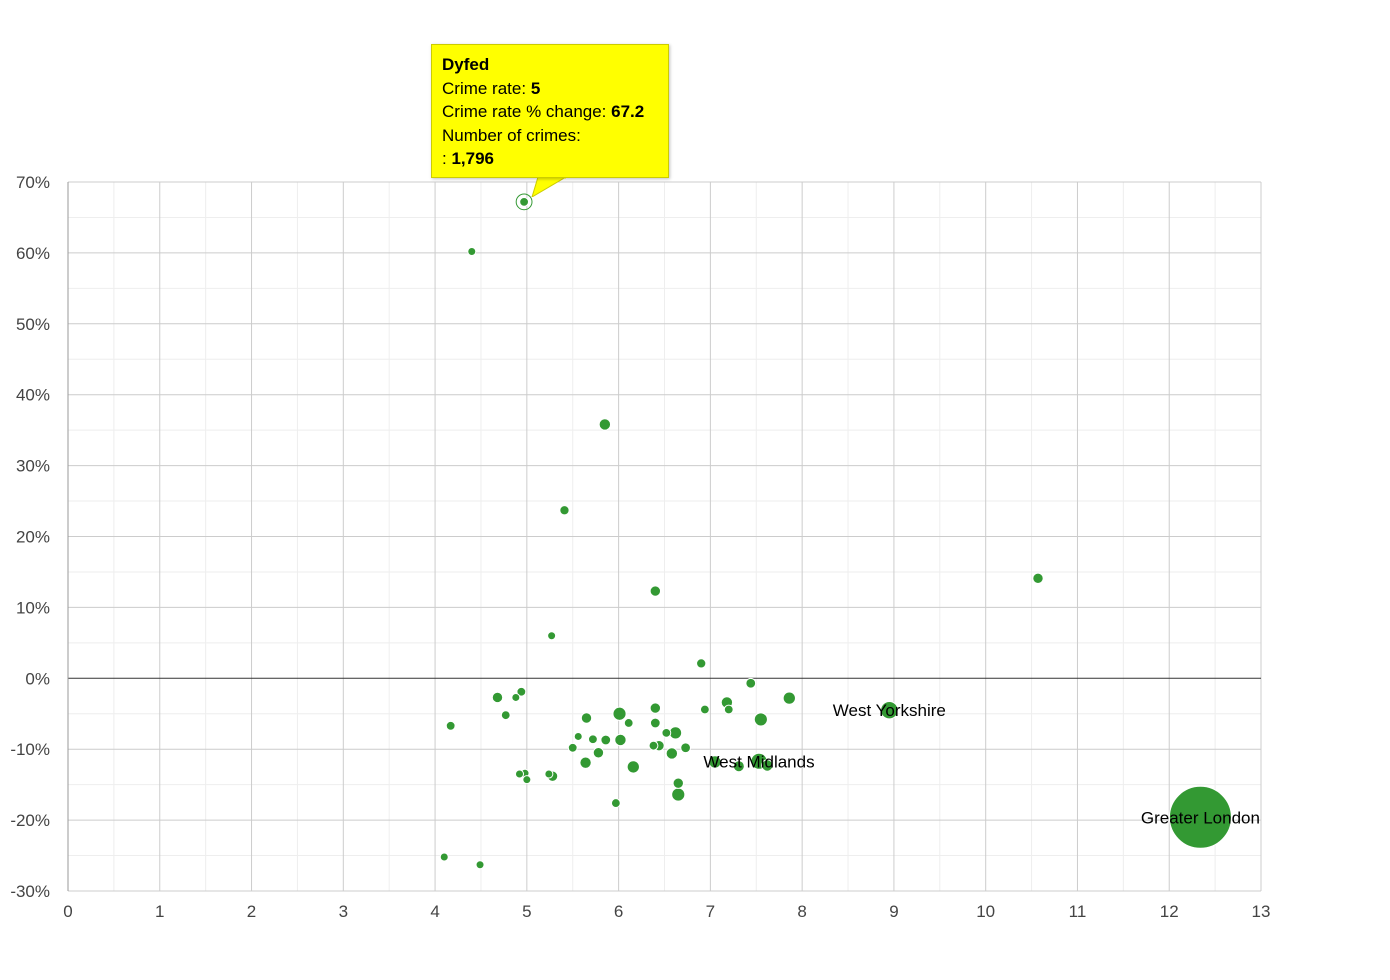 The width and height of the screenshot is (1390, 980). I want to click on x-tick-label: 3, so click(343, 911).